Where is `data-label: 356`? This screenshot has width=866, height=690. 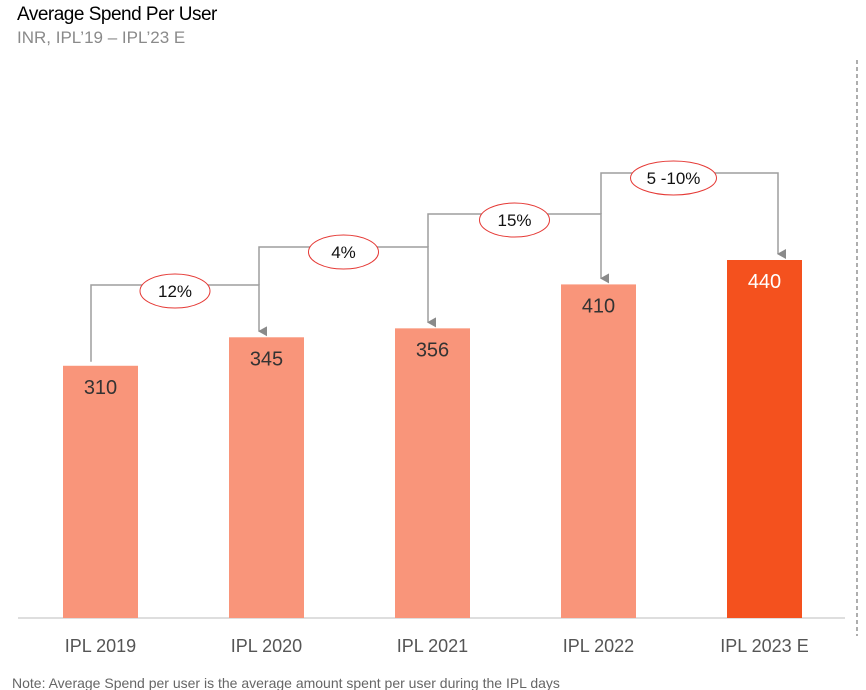 data-label: 356 is located at coordinates (432, 350).